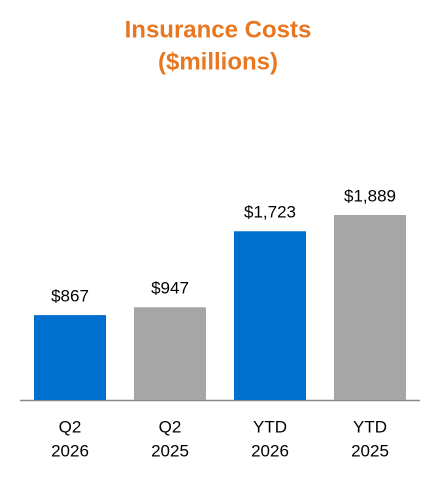  What do you see at coordinates (270, 212) in the screenshot?
I see `value-label: $1,723` at bounding box center [270, 212].